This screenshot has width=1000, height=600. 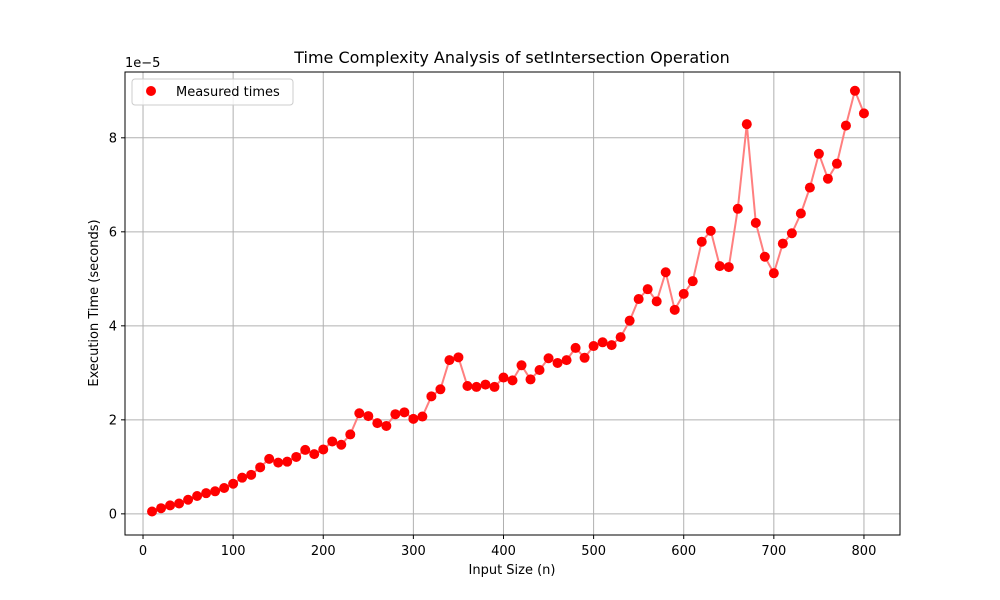 What do you see at coordinates (113, 514) in the screenshot?
I see `y-tick-label: 0` at bounding box center [113, 514].